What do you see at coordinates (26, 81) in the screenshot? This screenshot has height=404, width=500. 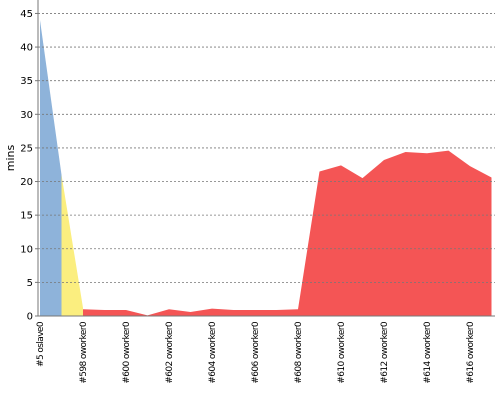 I see `y-tick-label: 35` at bounding box center [26, 81].